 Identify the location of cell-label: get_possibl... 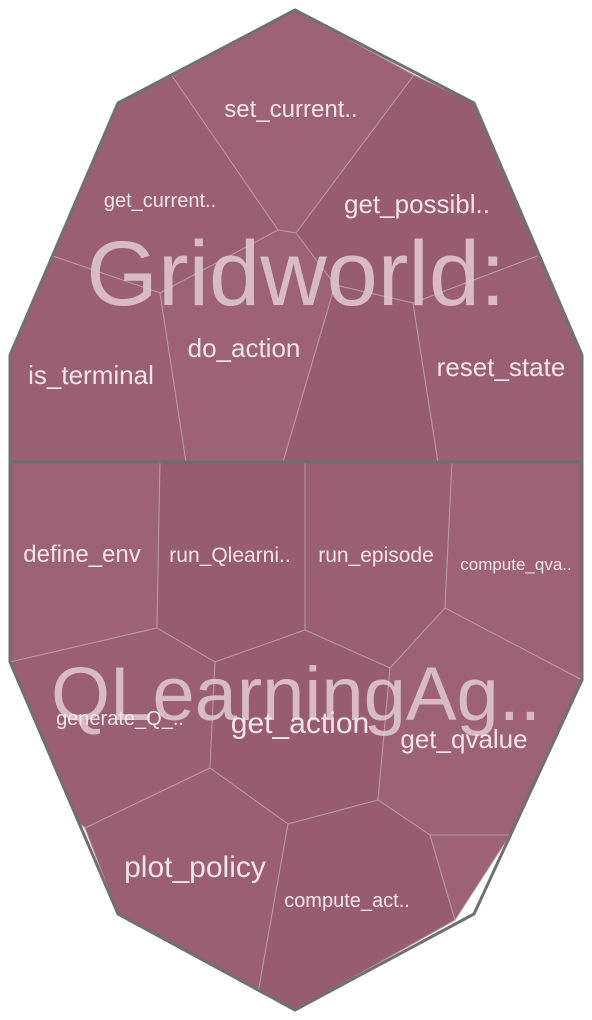
(417, 204).